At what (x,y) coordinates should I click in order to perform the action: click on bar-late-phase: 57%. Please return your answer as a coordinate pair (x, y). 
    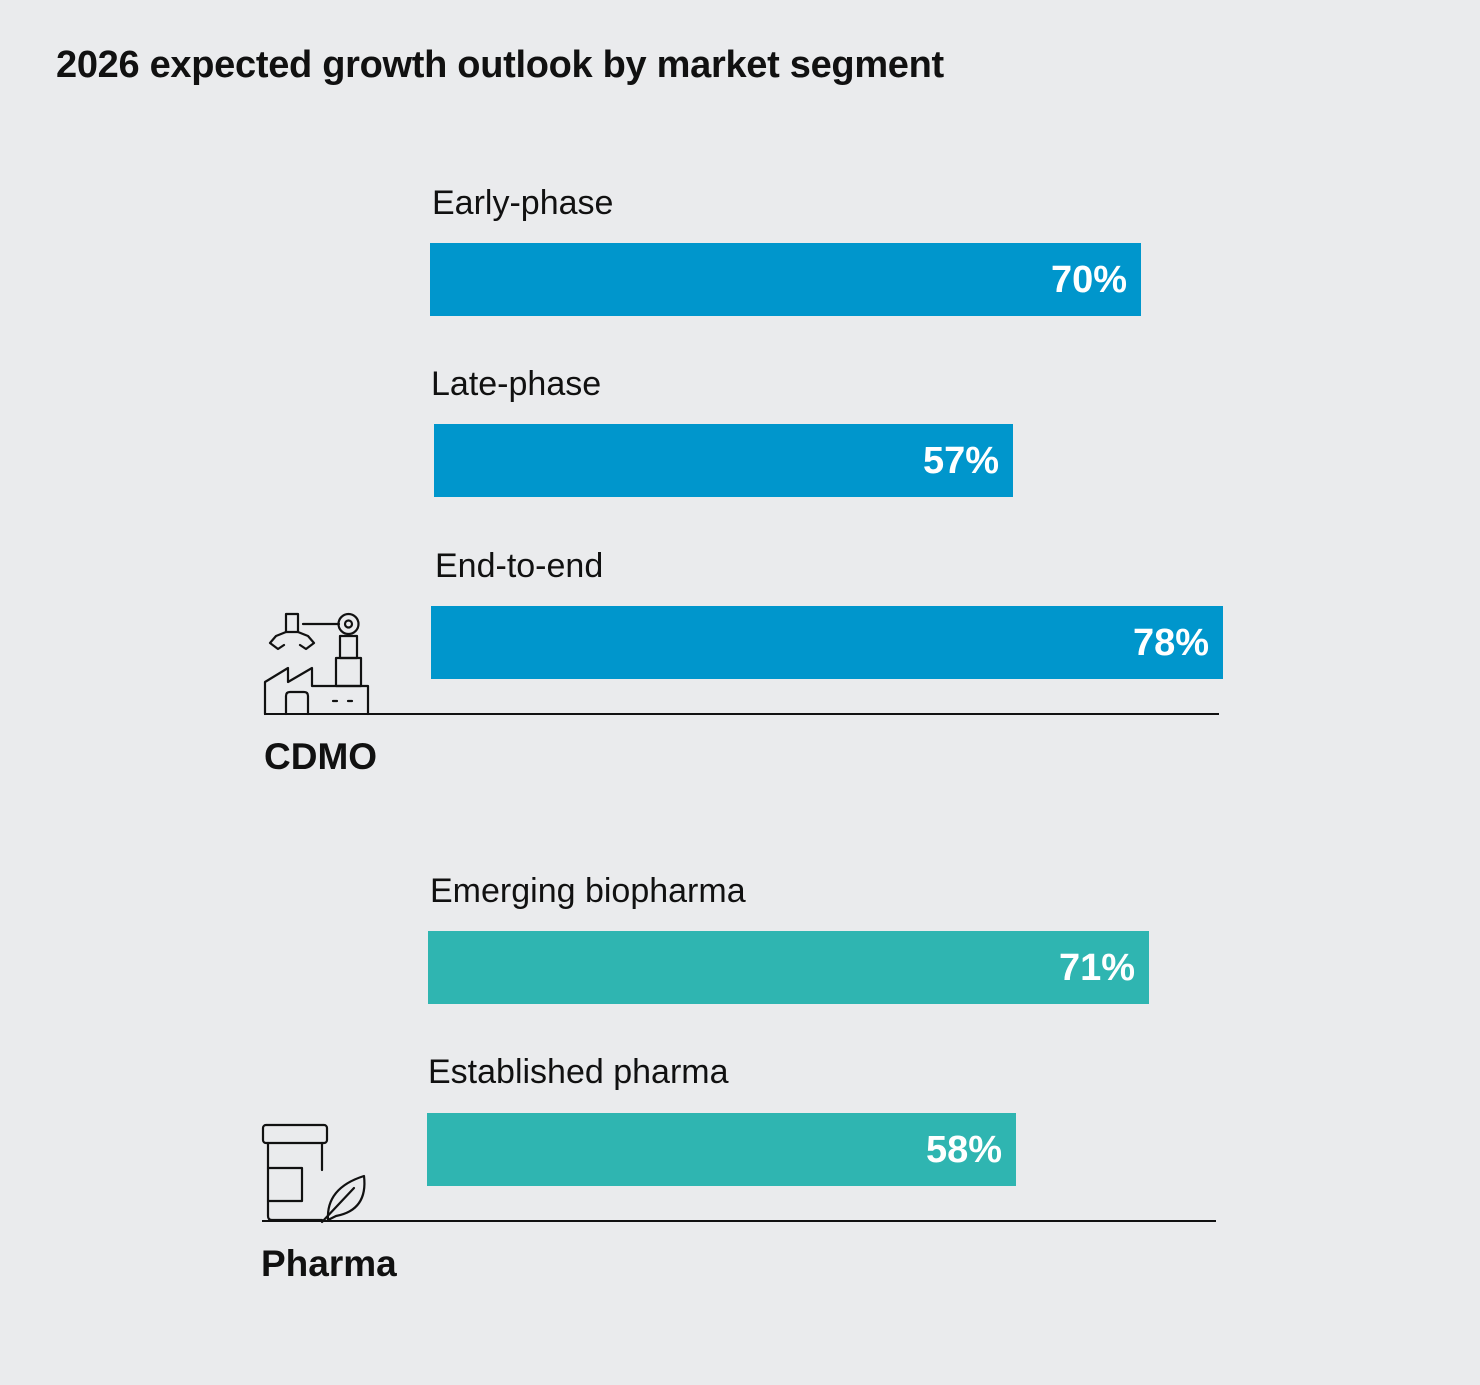
    Looking at the image, I should click on (723, 460).